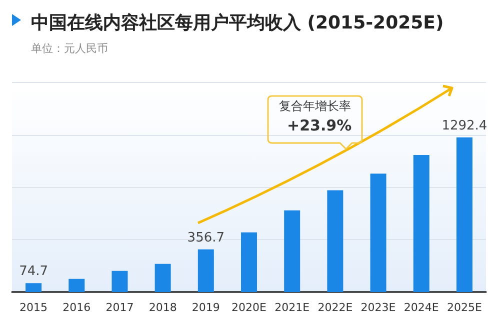 This screenshot has height=325, width=499. What do you see at coordinates (33, 272) in the screenshot?
I see `data-label: 74.7` at bounding box center [33, 272].